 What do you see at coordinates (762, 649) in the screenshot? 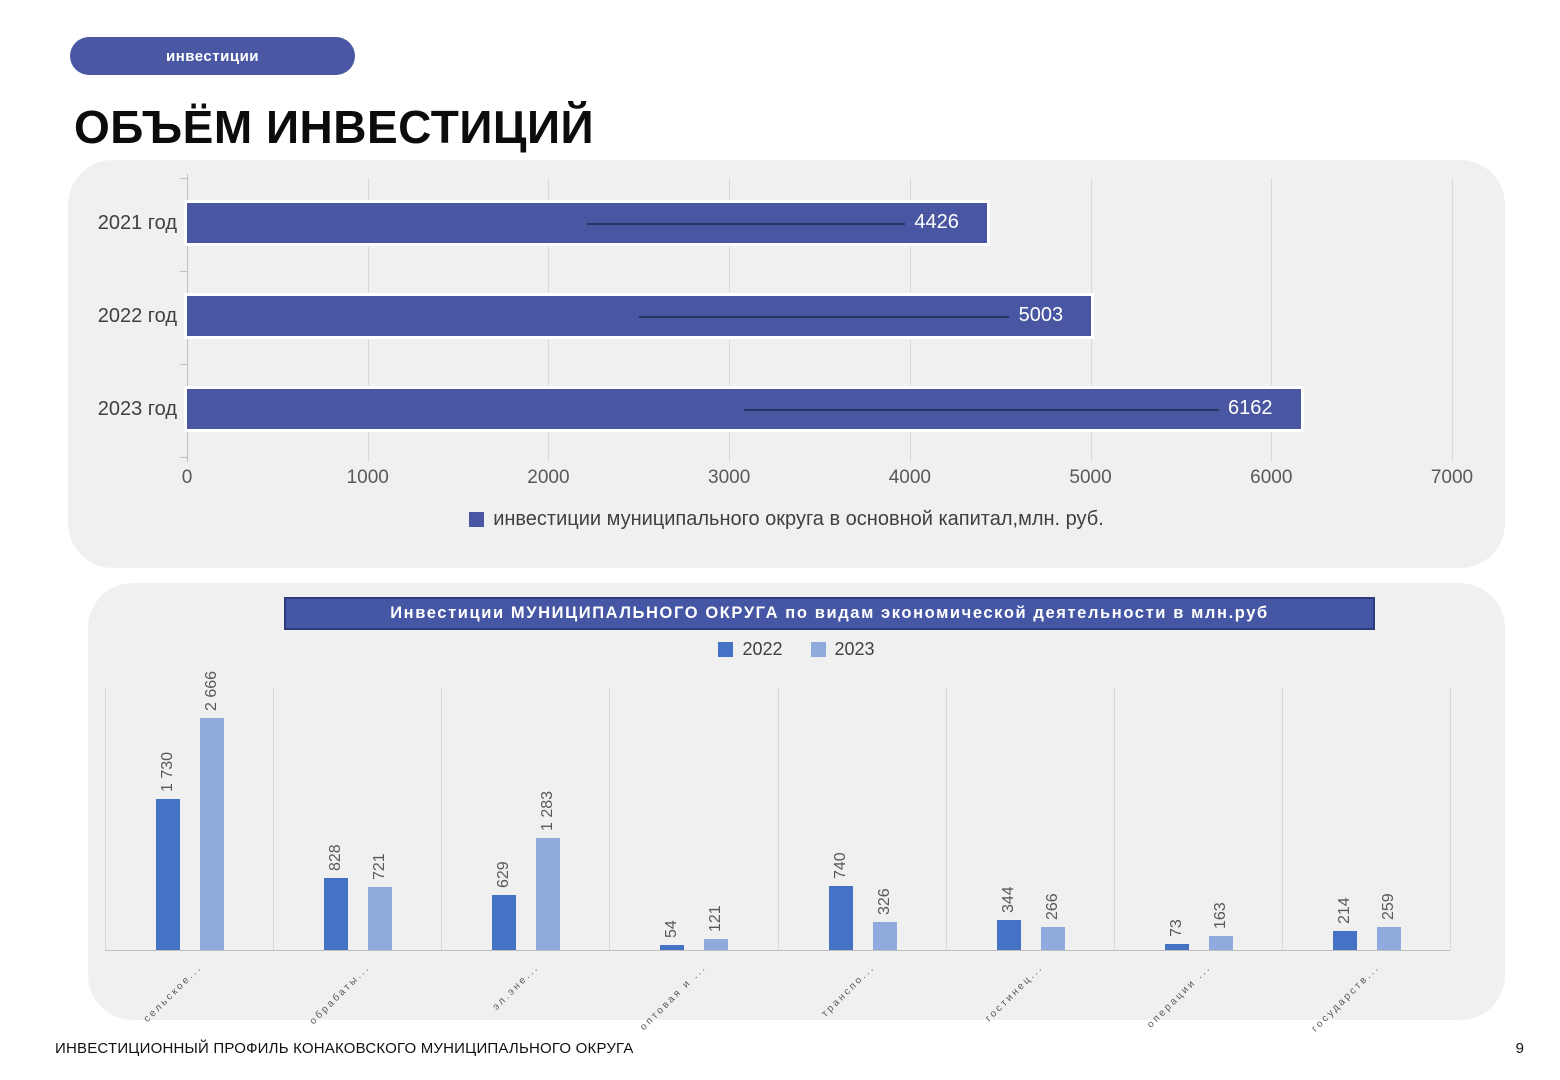
I see `legend-2022-label: 2022` at bounding box center [762, 649].